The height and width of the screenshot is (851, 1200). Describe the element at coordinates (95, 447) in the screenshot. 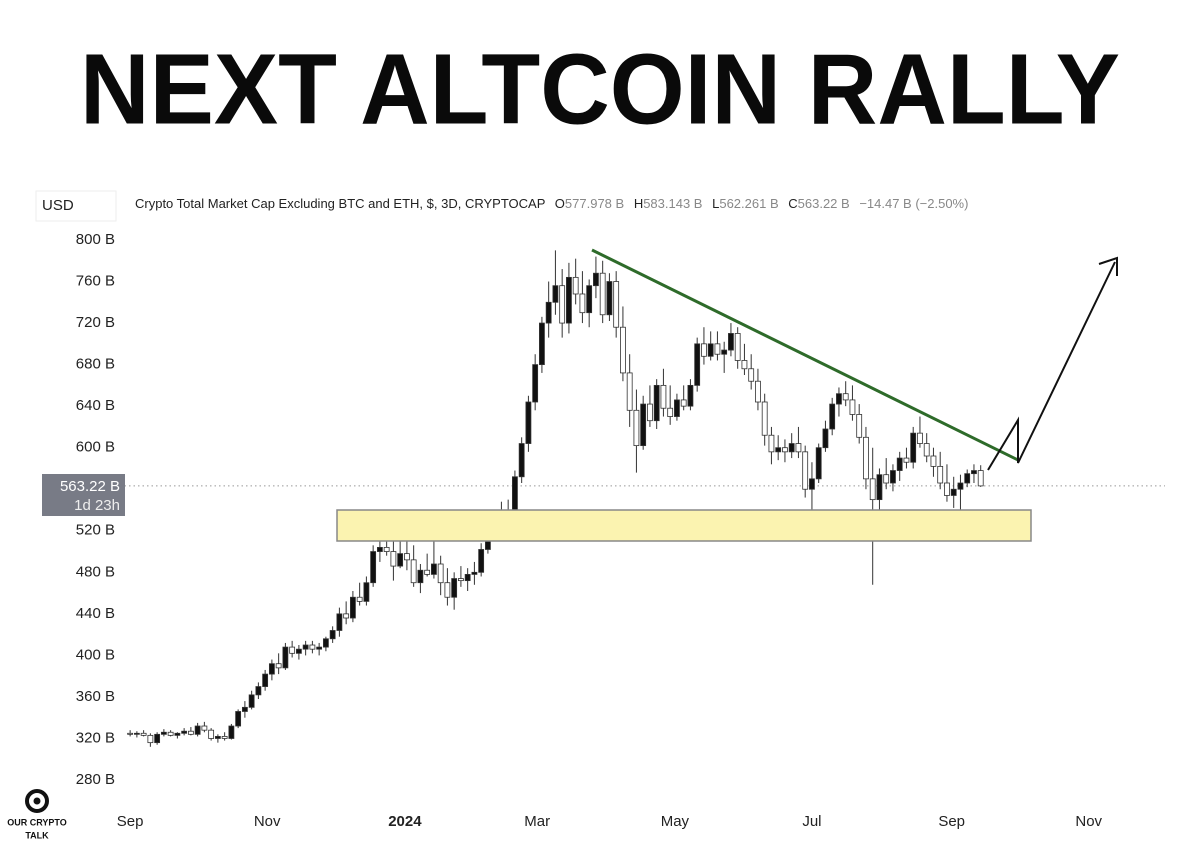

I see `y-tick-label: 600 B` at that location.